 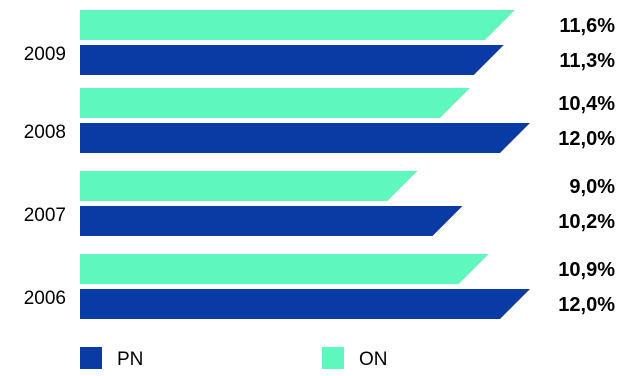 I want to click on value-label-pn-2006: 12,0%, so click(x=586, y=305).